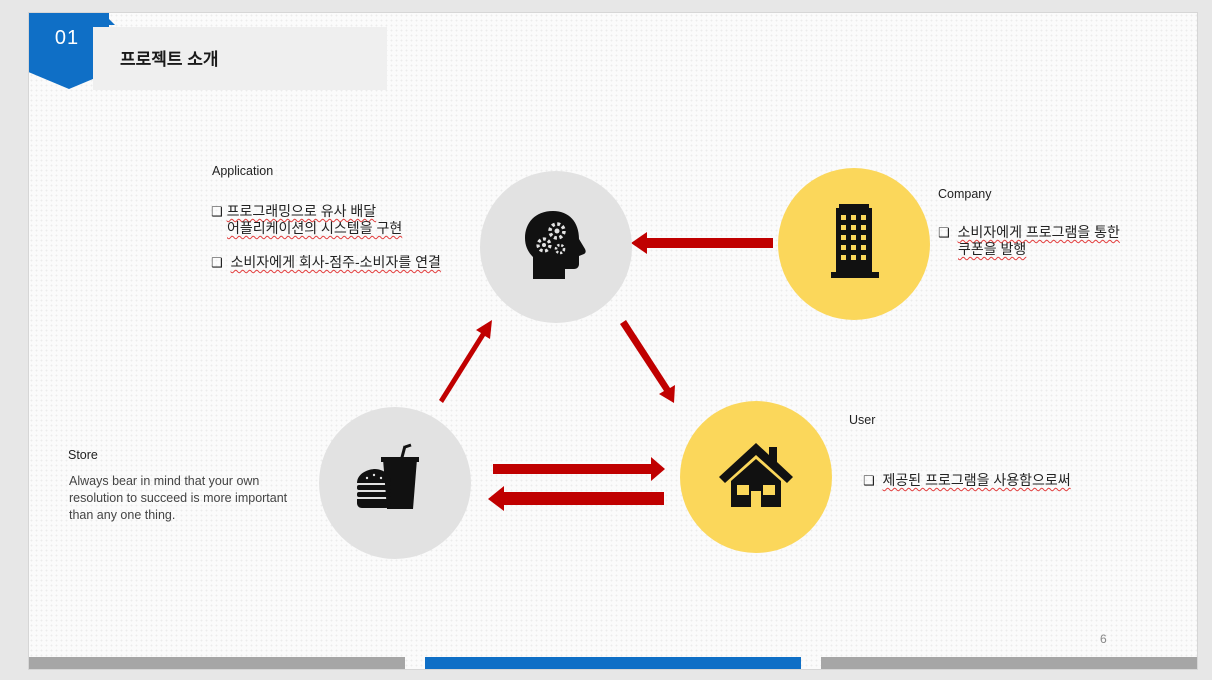 This screenshot has height=680, width=1212. I want to click on application-bullet-1-line-1: 프로그래밍으로 유사 배달, so click(301, 211).